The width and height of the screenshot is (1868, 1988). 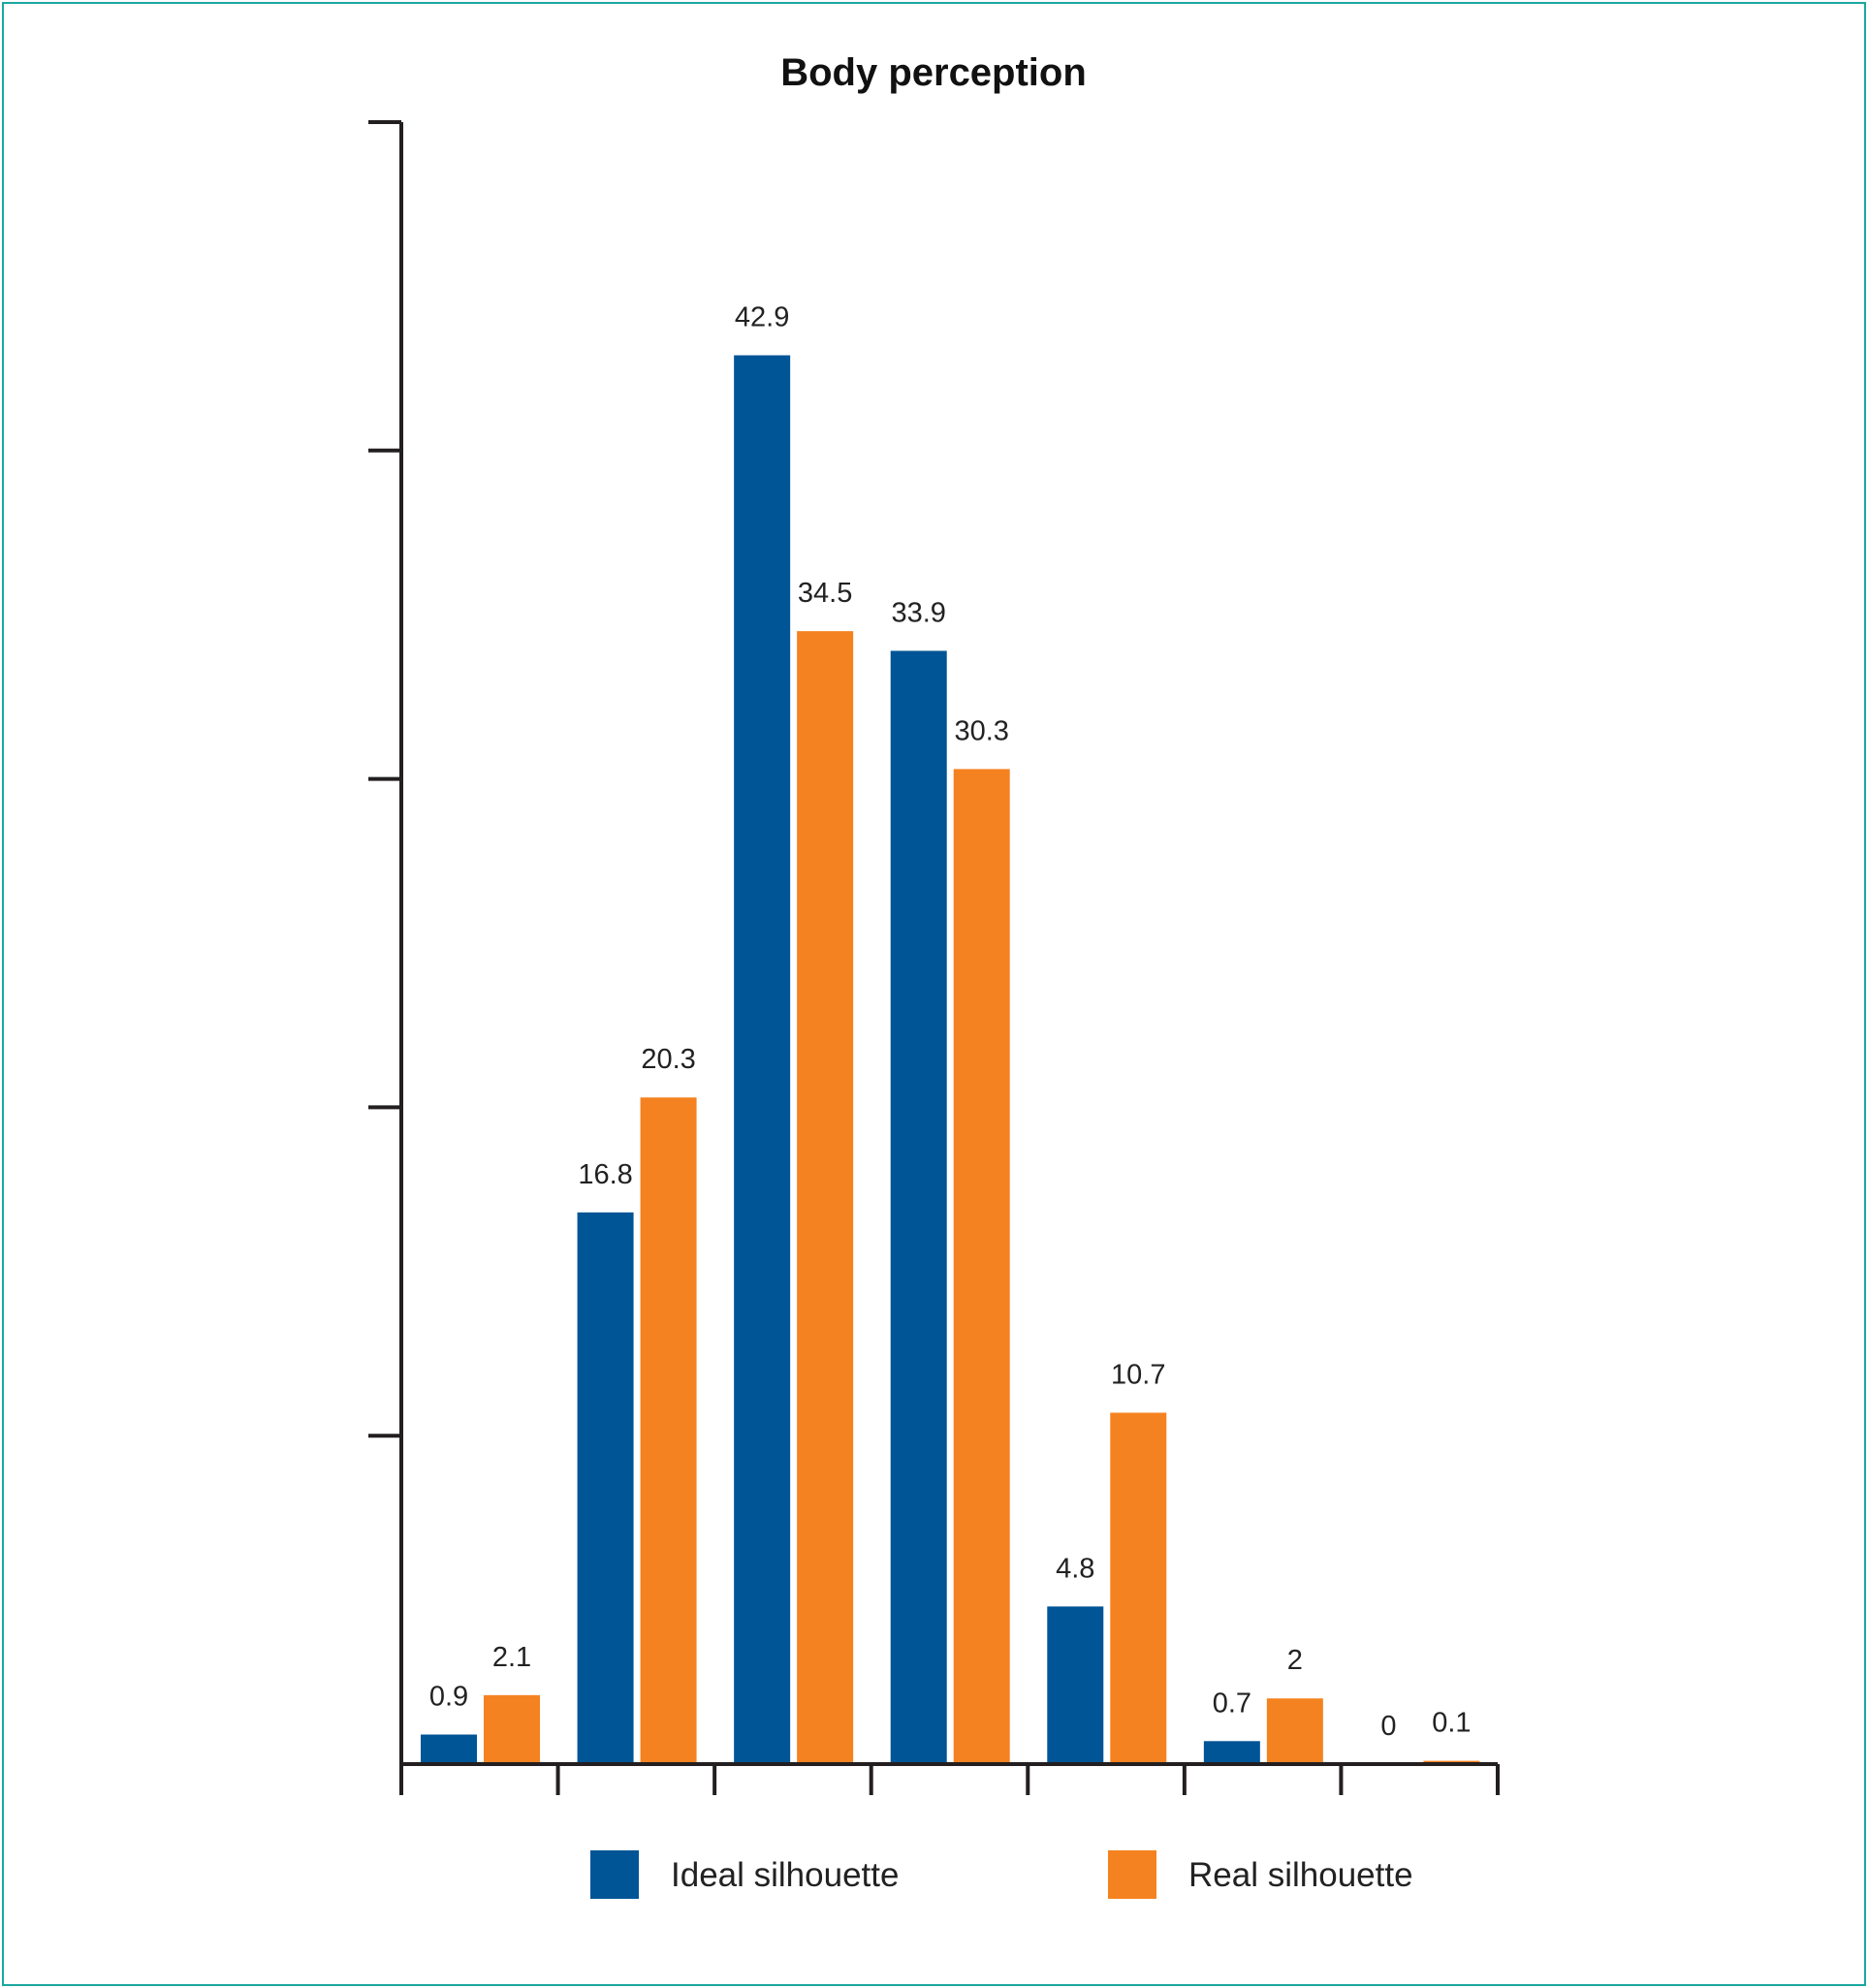 I want to click on value-label-ideal-2: 16.8, so click(x=605, y=1175).